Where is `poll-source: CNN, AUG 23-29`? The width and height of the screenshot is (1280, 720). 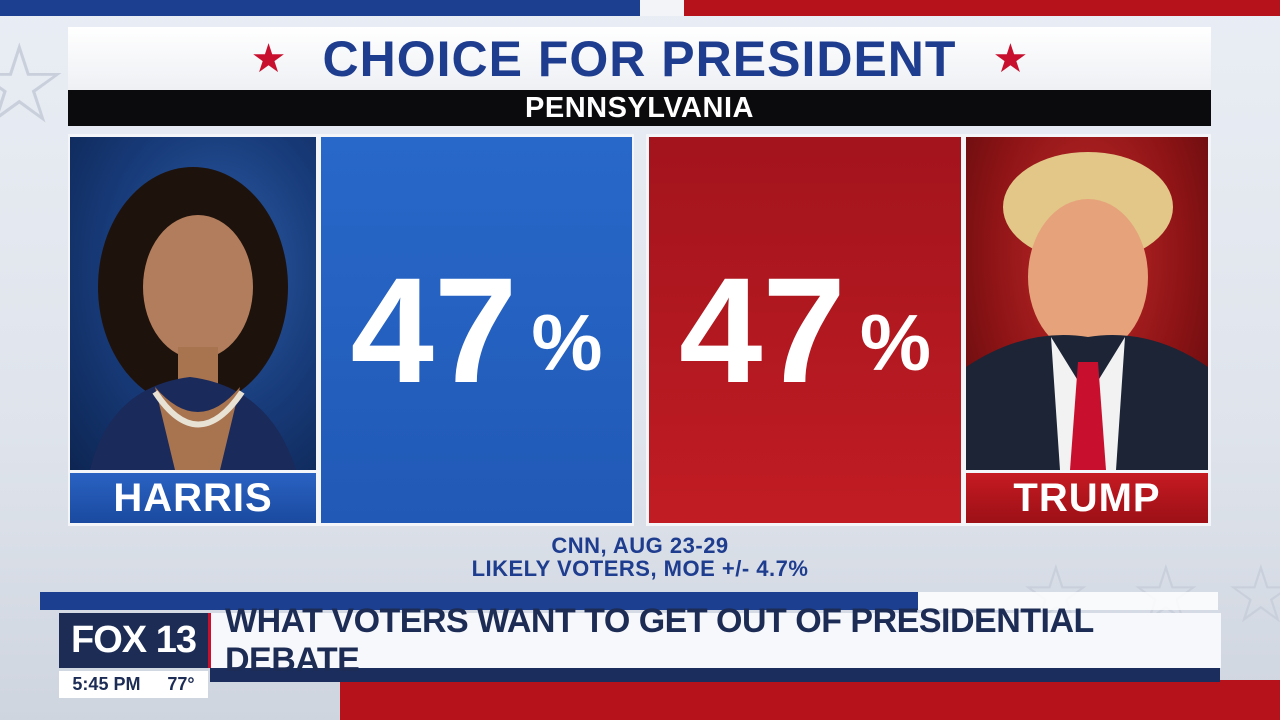 poll-source: CNN, AUG 23-29 is located at coordinates (640, 545).